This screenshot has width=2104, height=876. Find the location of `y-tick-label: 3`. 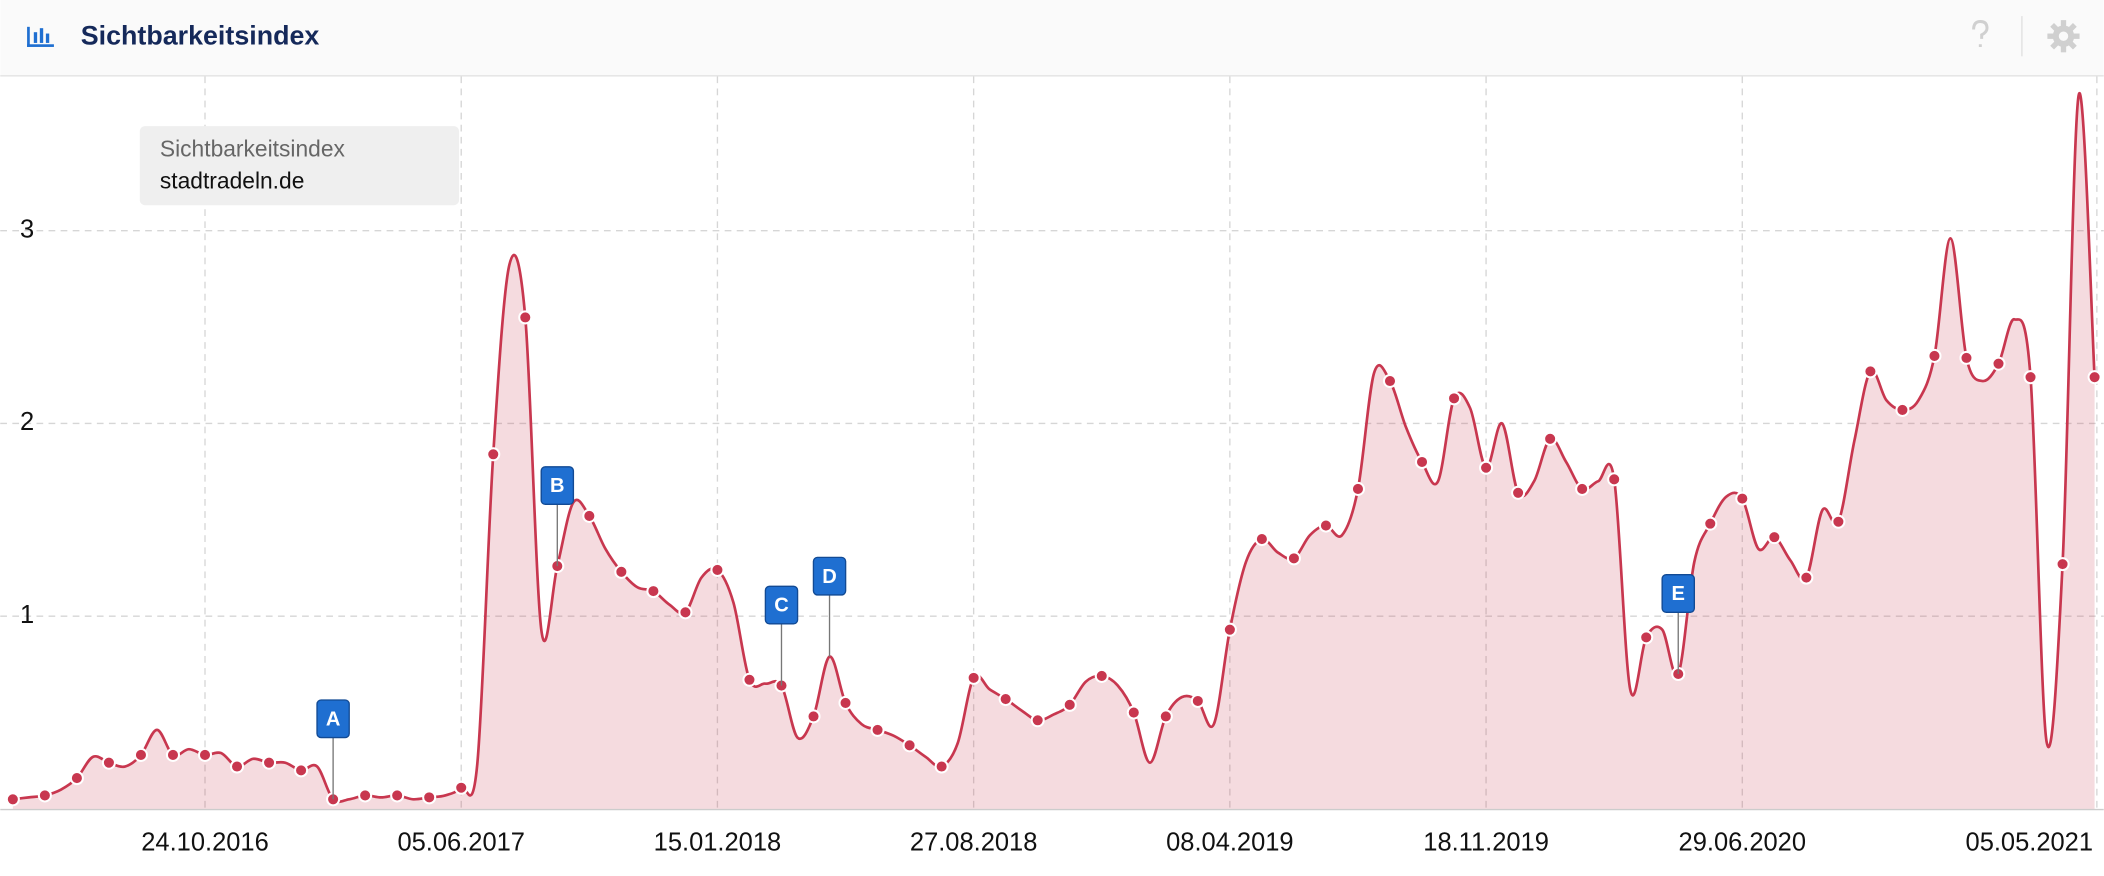

y-tick-label: 3 is located at coordinates (27, 229).